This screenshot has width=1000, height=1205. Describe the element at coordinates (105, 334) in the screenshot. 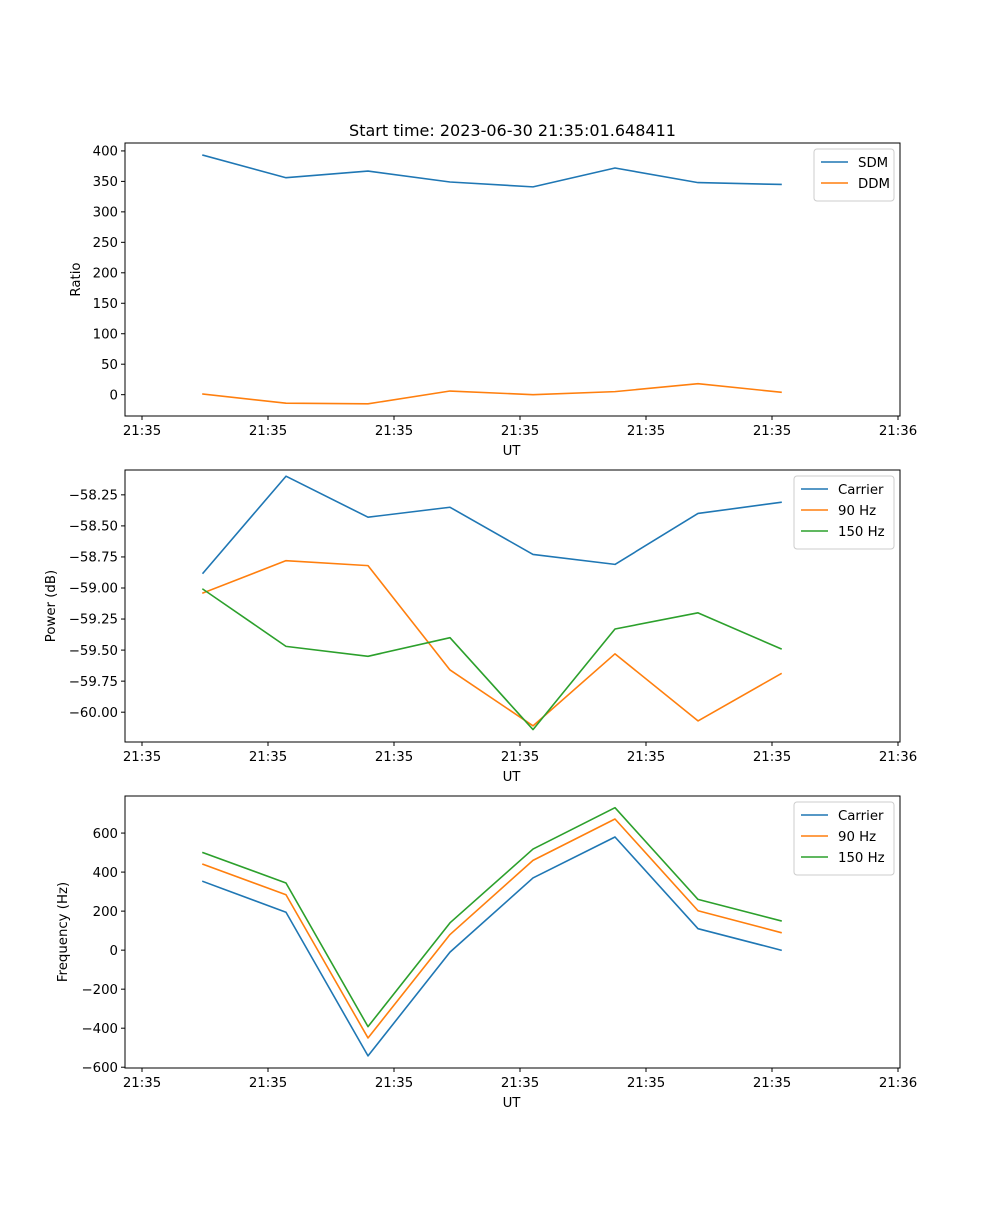

I see `y-tick-label: 100` at that location.